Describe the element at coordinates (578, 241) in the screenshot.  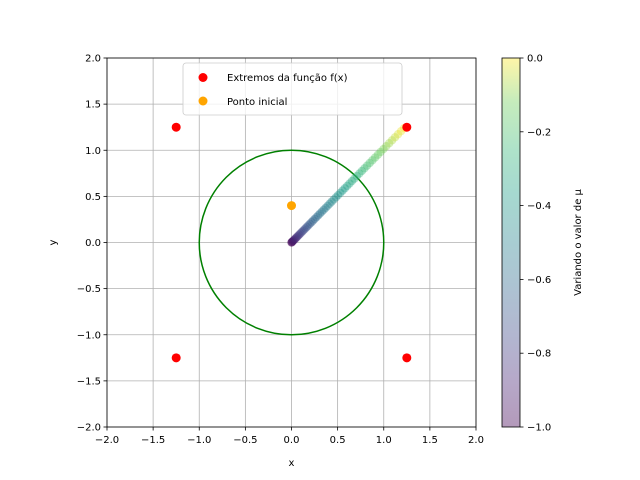
I see `colorbar-label: Variando o valor de μ` at that location.